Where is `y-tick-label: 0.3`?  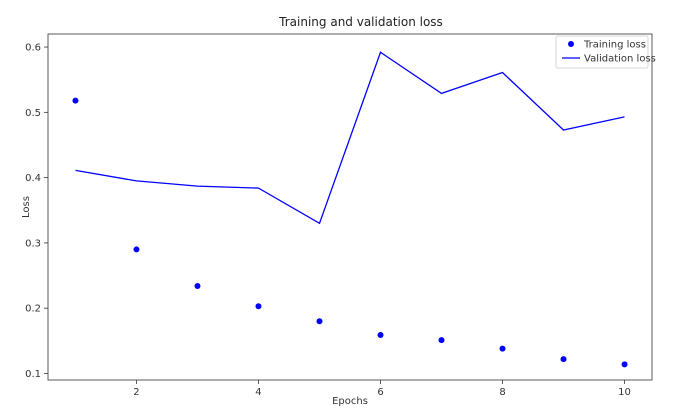
y-tick-label: 0.3 is located at coordinates (33, 243).